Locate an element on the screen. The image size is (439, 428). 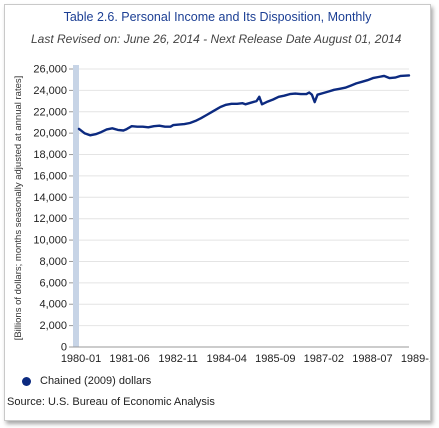
x-tick-label: 1981-06 is located at coordinates (129, 359).